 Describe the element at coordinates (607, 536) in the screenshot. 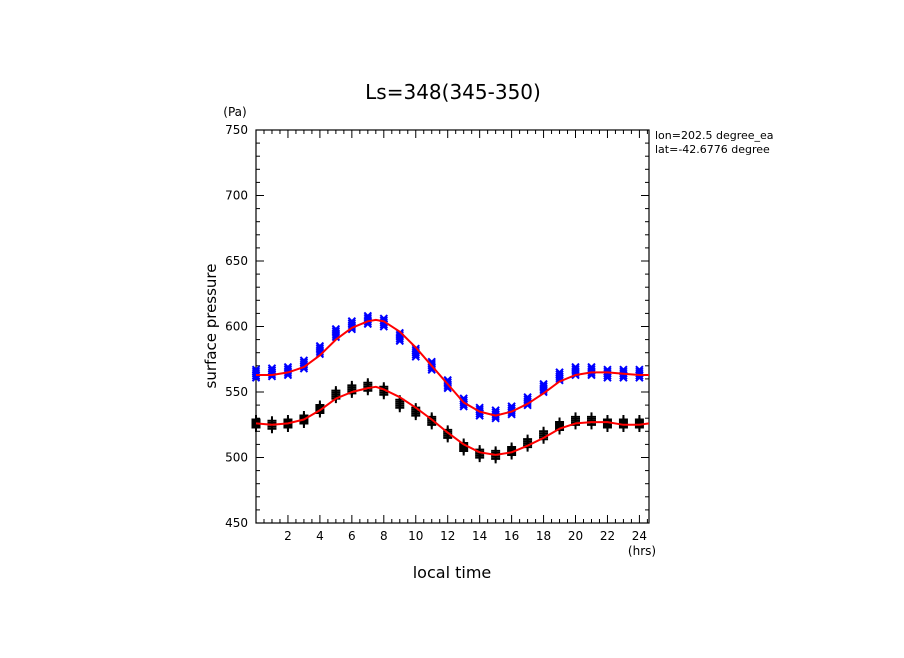

I see `x-tick-label: 22` at that location.